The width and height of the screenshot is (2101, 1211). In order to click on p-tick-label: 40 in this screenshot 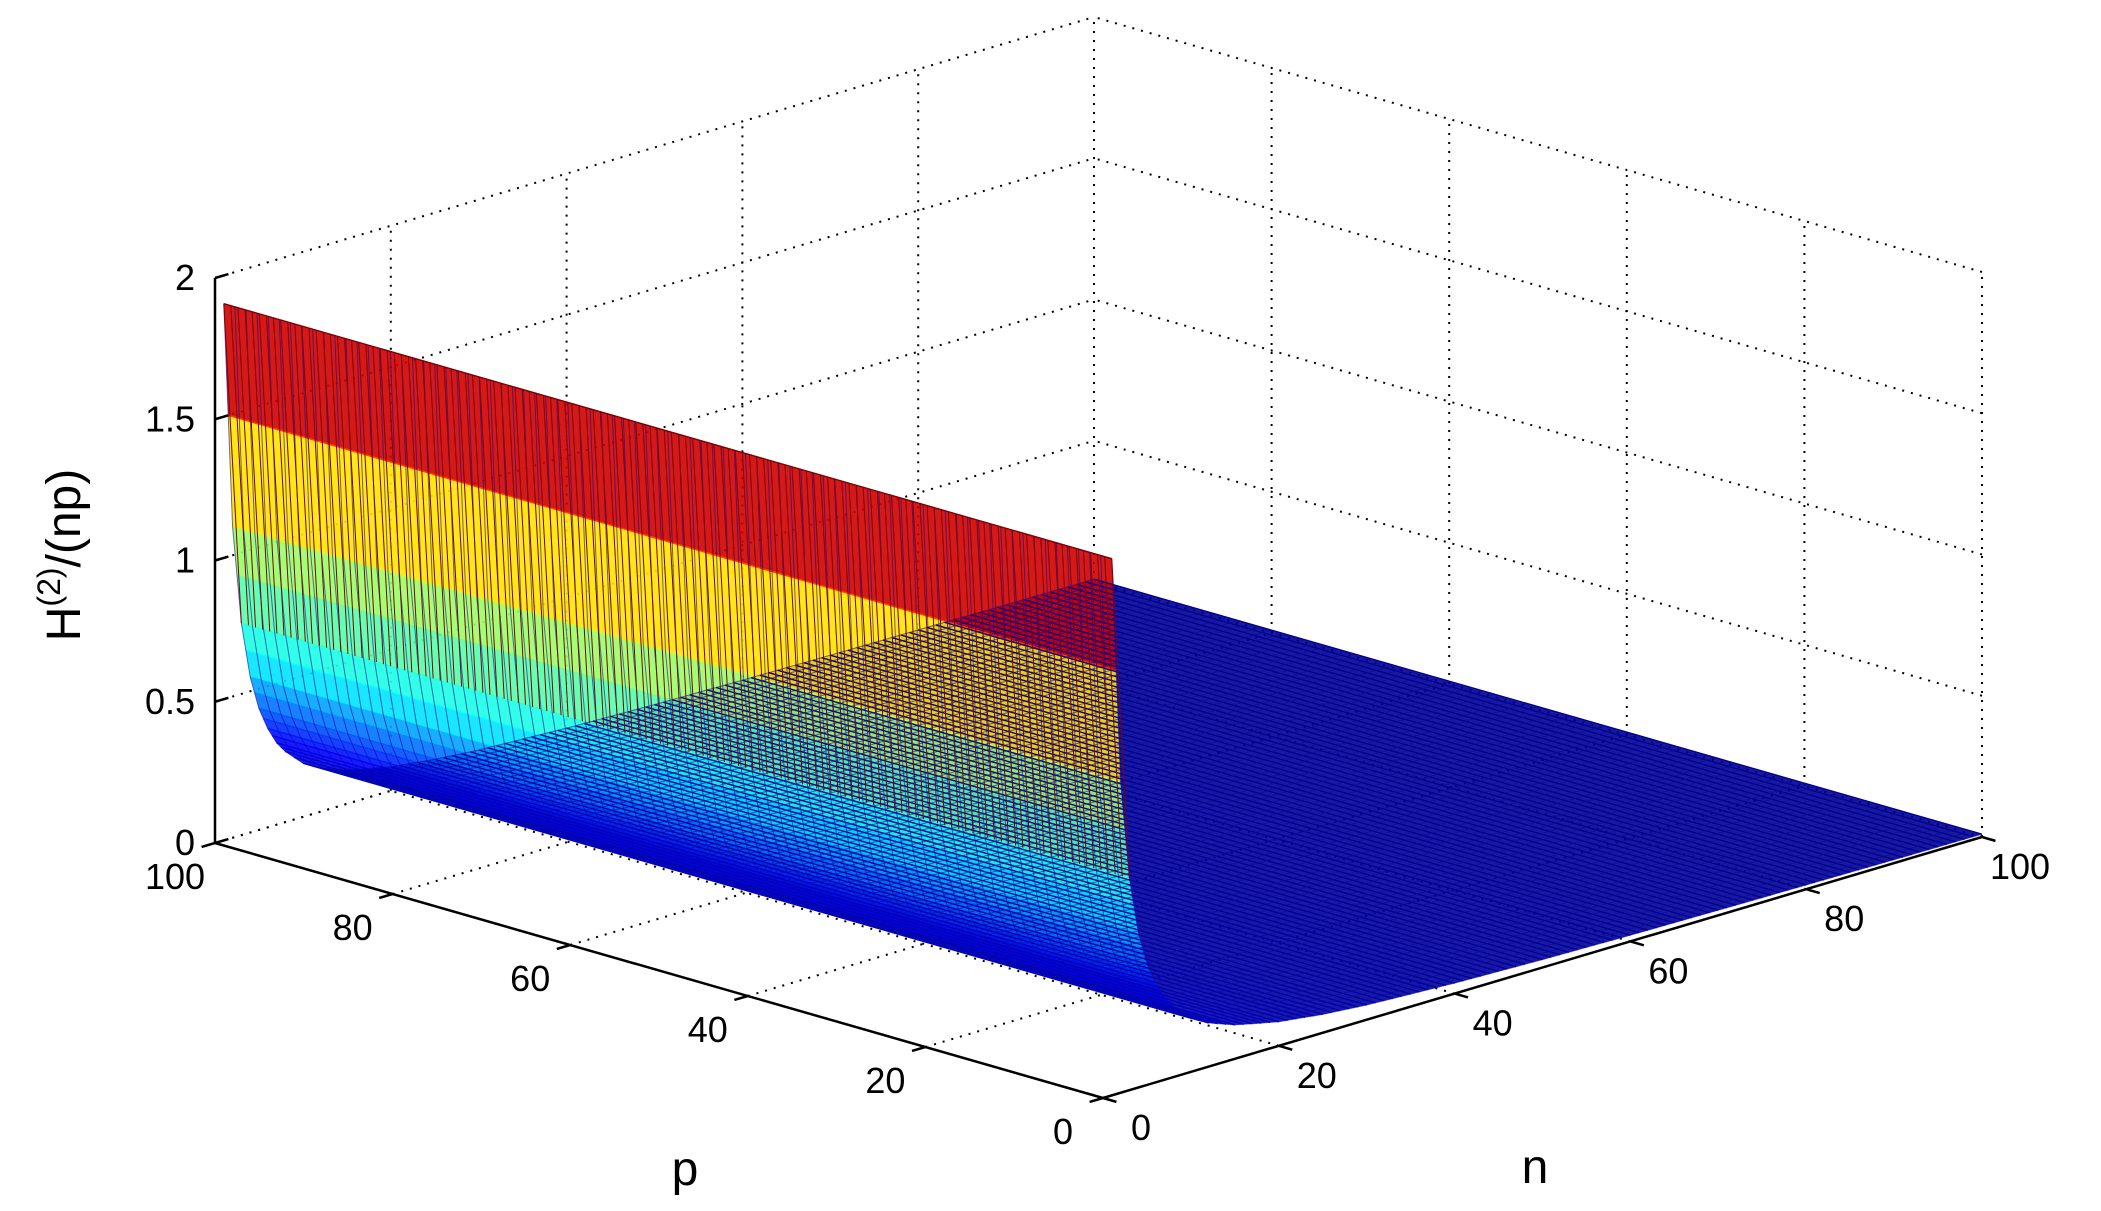, I will do `click(708, 1029)`.